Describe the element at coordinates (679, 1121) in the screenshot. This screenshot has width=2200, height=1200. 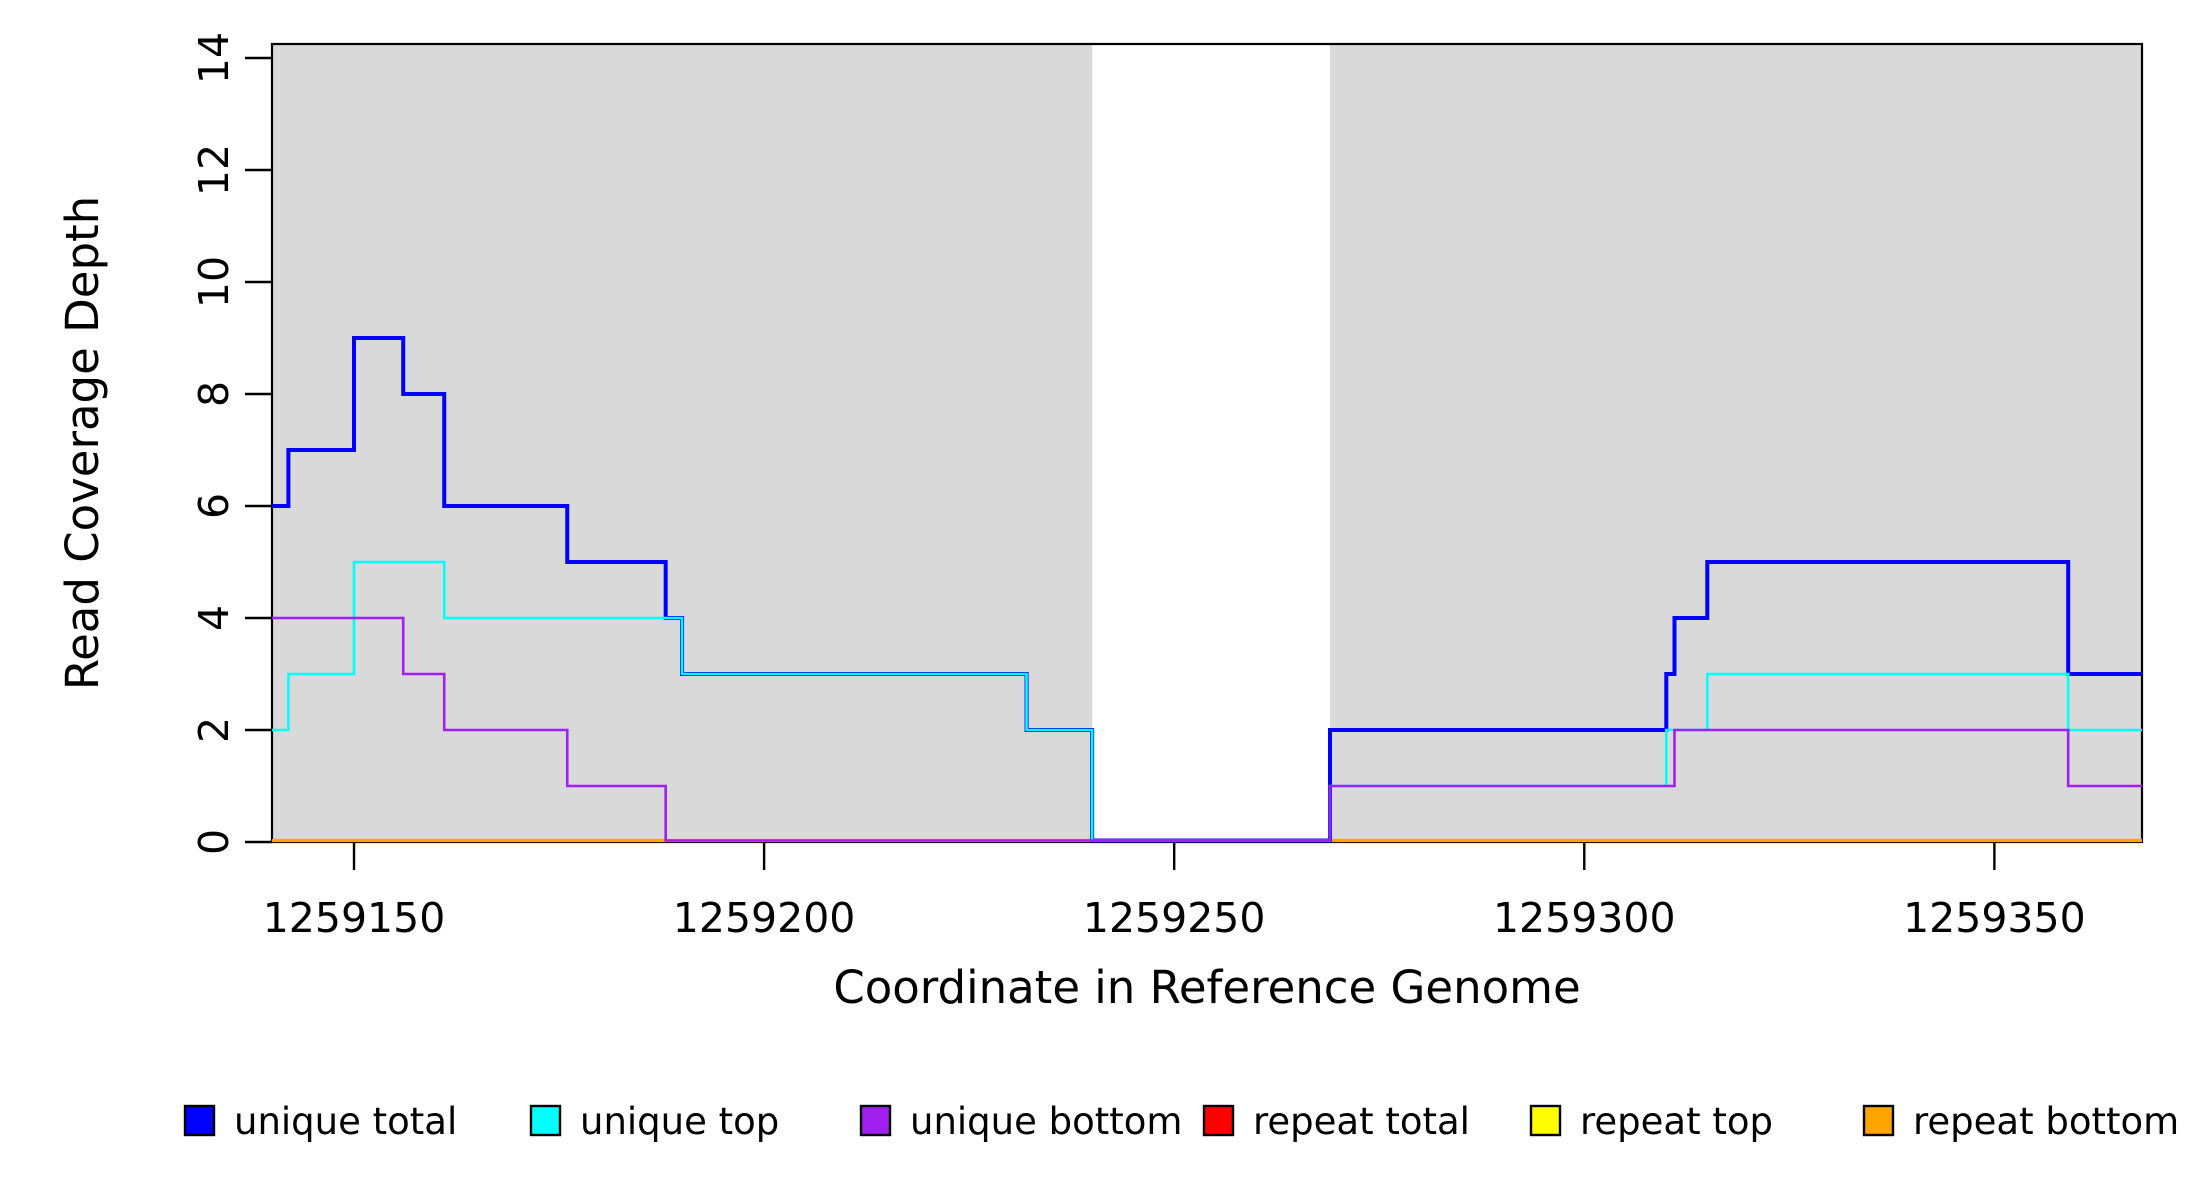
I see `legend-label: unique top` at that location.